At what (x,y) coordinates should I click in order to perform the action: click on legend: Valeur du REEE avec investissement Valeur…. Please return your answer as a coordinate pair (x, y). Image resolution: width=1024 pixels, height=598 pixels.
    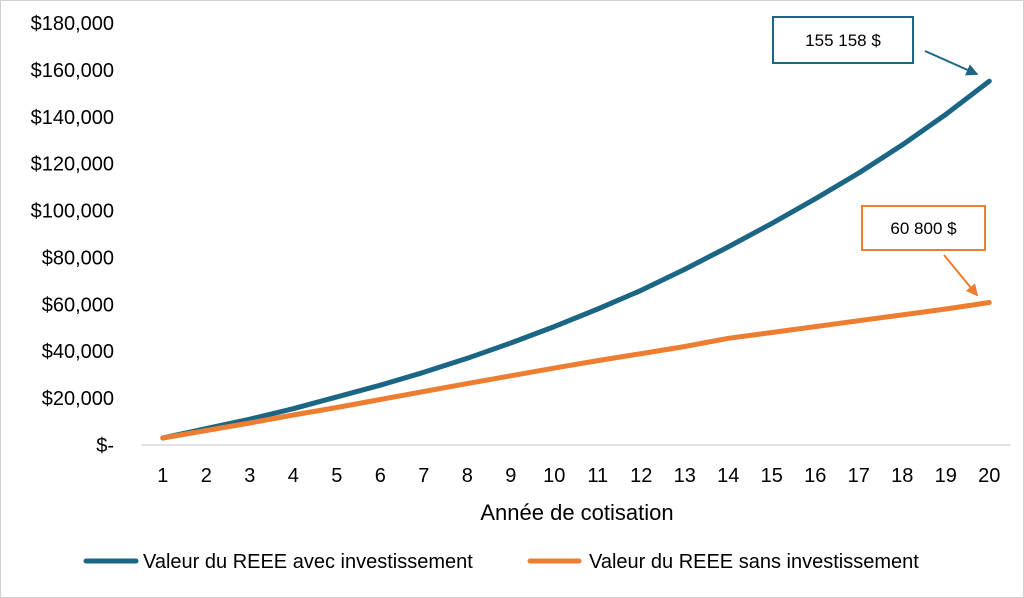
    Looking at the image, I should click on (501, 562).